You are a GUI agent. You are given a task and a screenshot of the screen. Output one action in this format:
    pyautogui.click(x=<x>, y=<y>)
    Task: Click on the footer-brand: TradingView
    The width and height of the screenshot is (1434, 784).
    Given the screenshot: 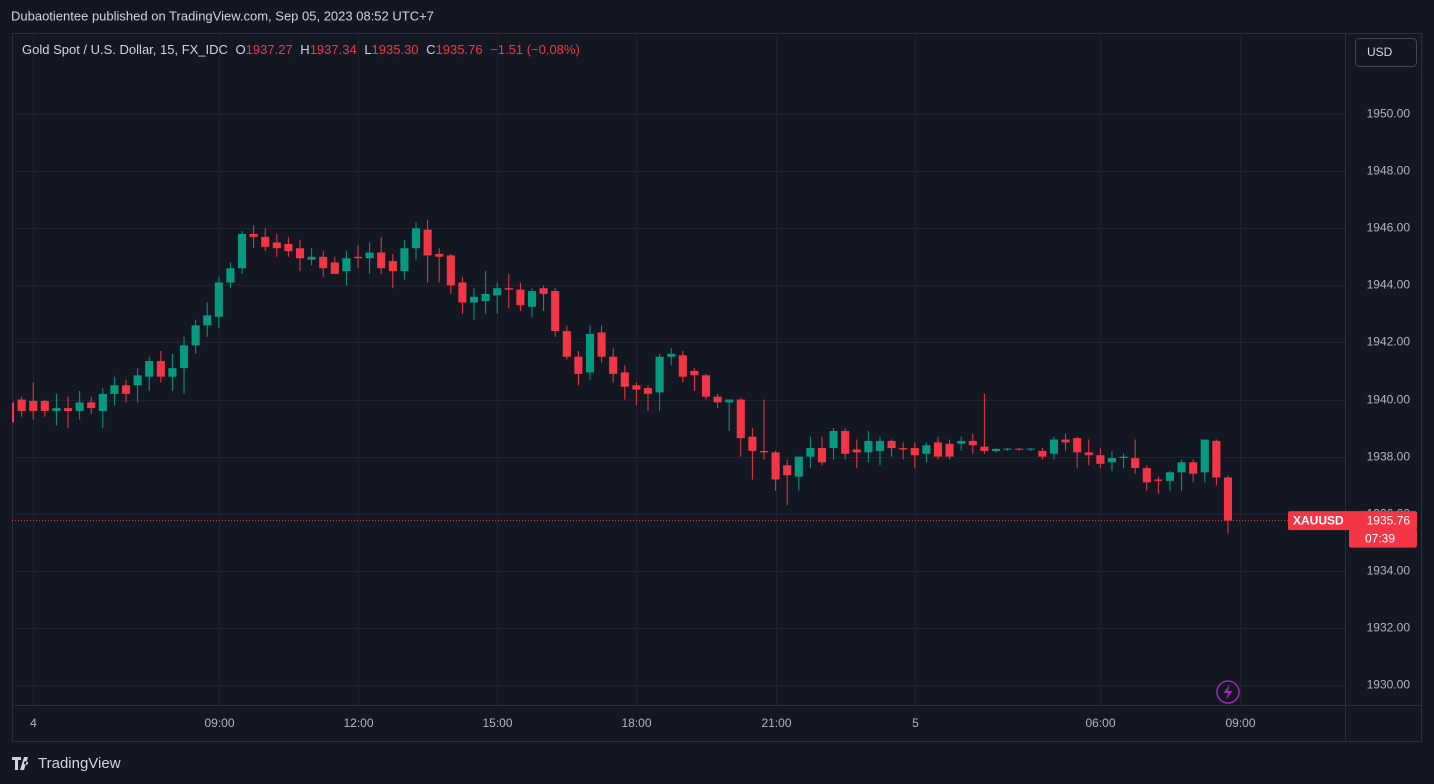 What is the action you would take?
    pyautogui.click(x=79, y=763)
    